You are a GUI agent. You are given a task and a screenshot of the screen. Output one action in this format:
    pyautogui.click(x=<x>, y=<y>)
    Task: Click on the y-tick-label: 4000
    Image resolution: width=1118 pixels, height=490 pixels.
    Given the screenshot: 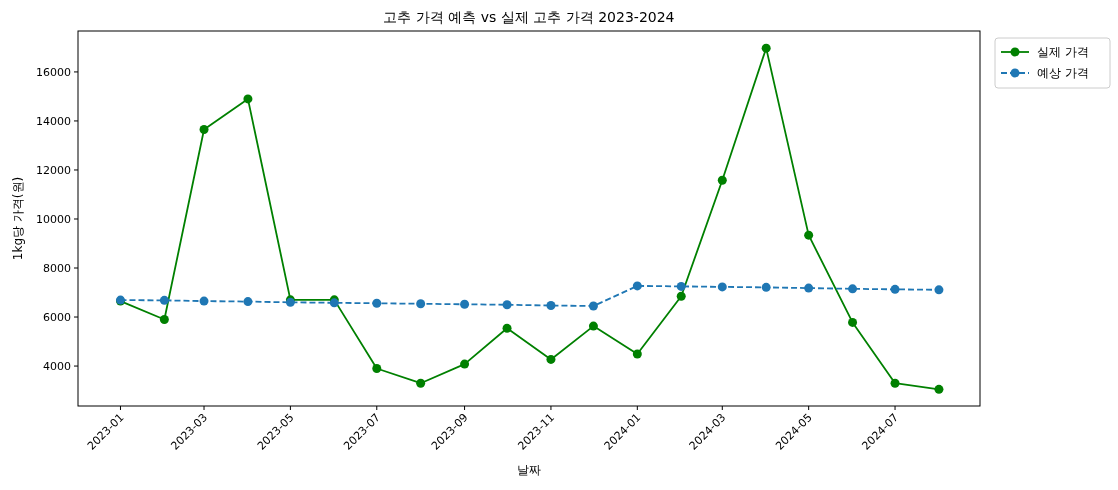 What is the action you would take?
    pyautogui.click(x=57, y=367)
    